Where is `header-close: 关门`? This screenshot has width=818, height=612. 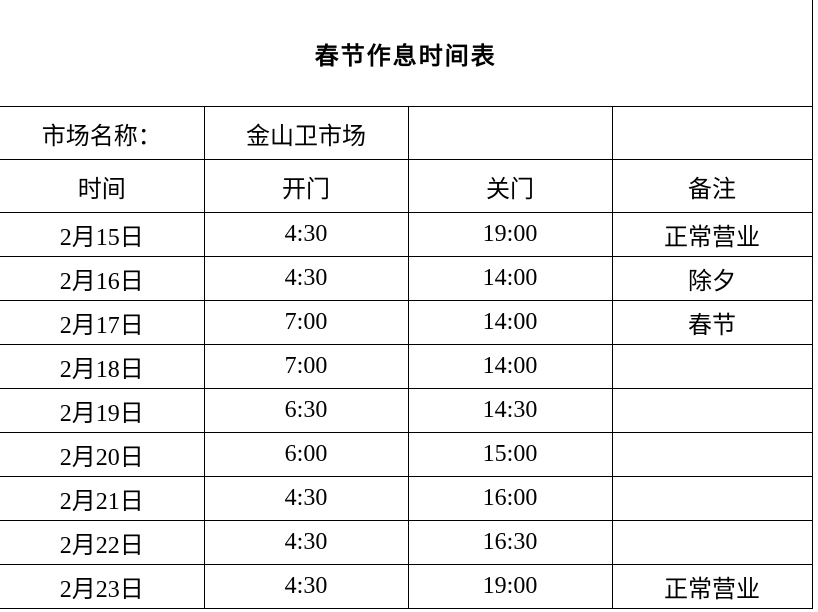 header-close: 关门 is located at coordinates (510, 186).